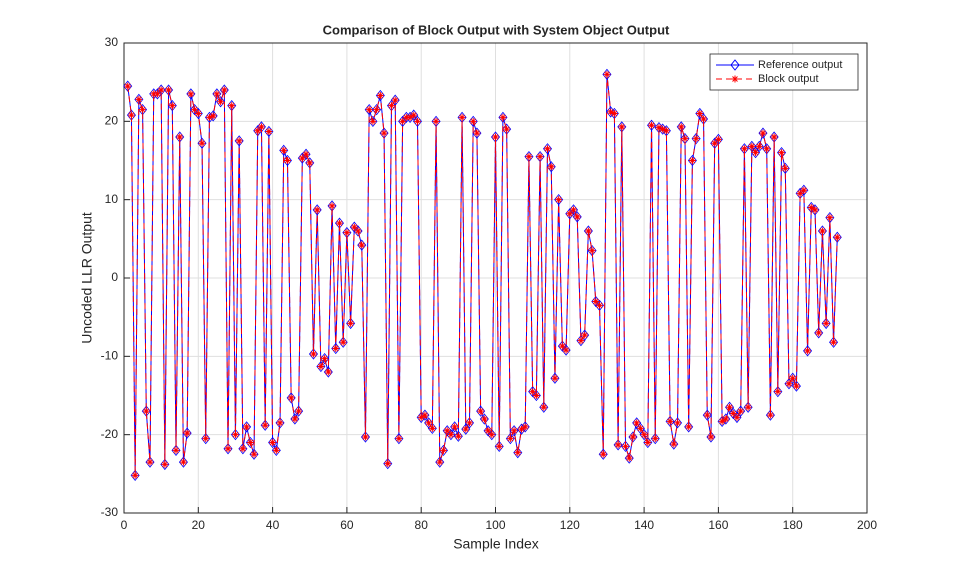 This screenshot has height=582, width=959. Describe the element at coordinates (788, 79) in the screenshot. I see `legend-label: Block output` at that location.